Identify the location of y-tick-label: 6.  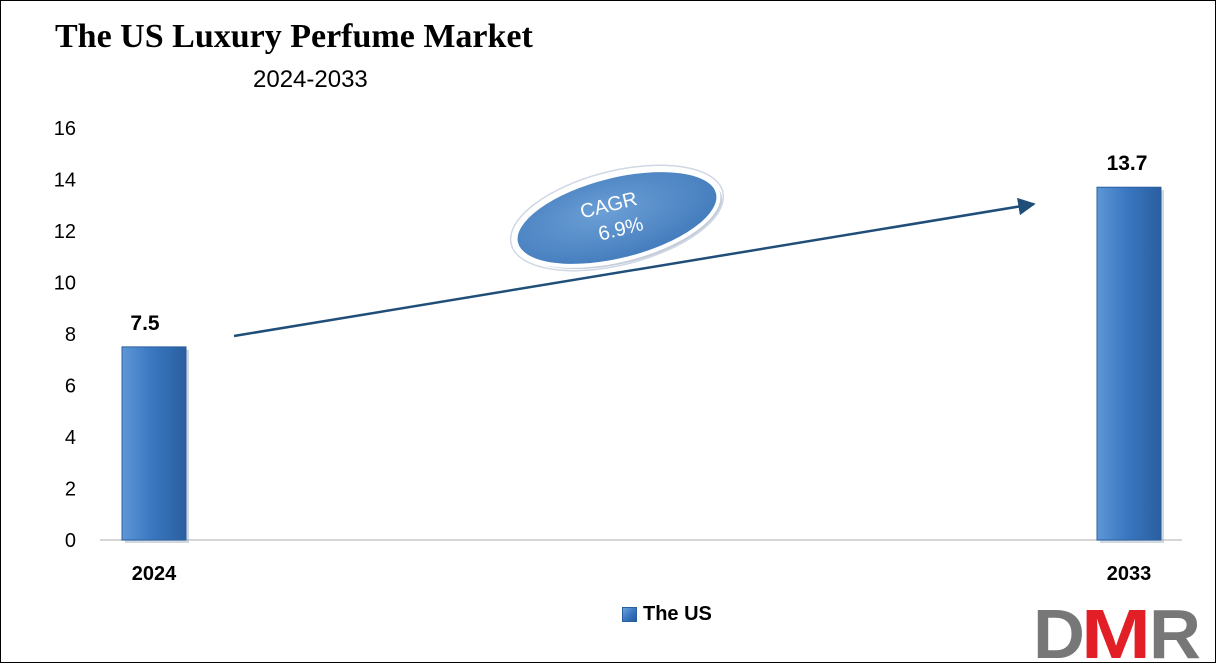
(70, 387).